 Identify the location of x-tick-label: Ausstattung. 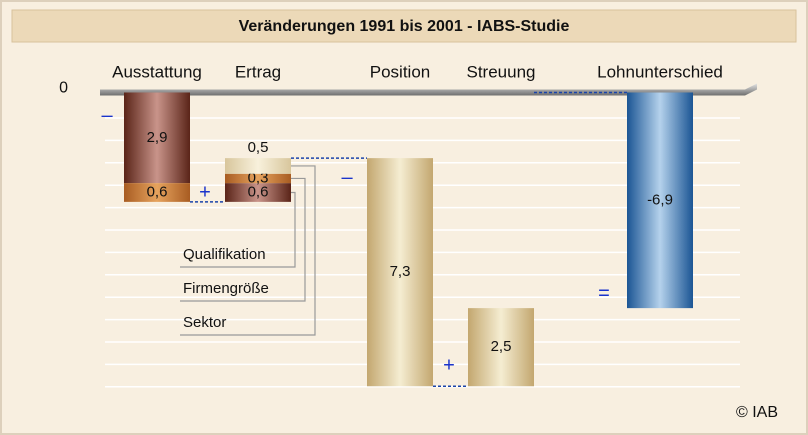
(157, 71).